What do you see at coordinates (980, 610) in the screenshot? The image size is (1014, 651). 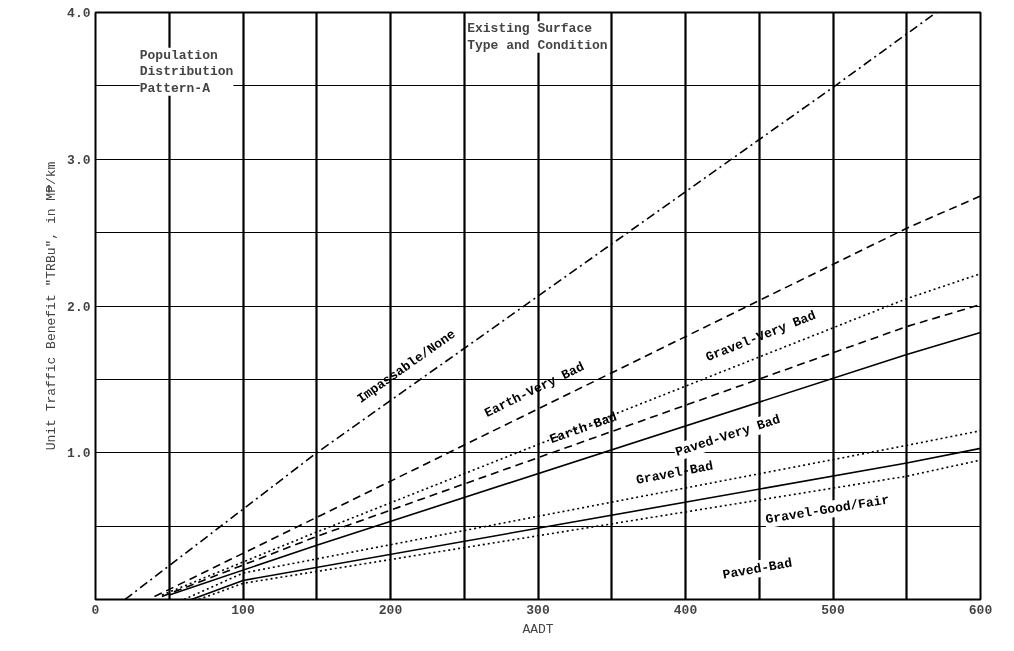 I see `x-tick-label: 600` at bounding box center [980, 610].